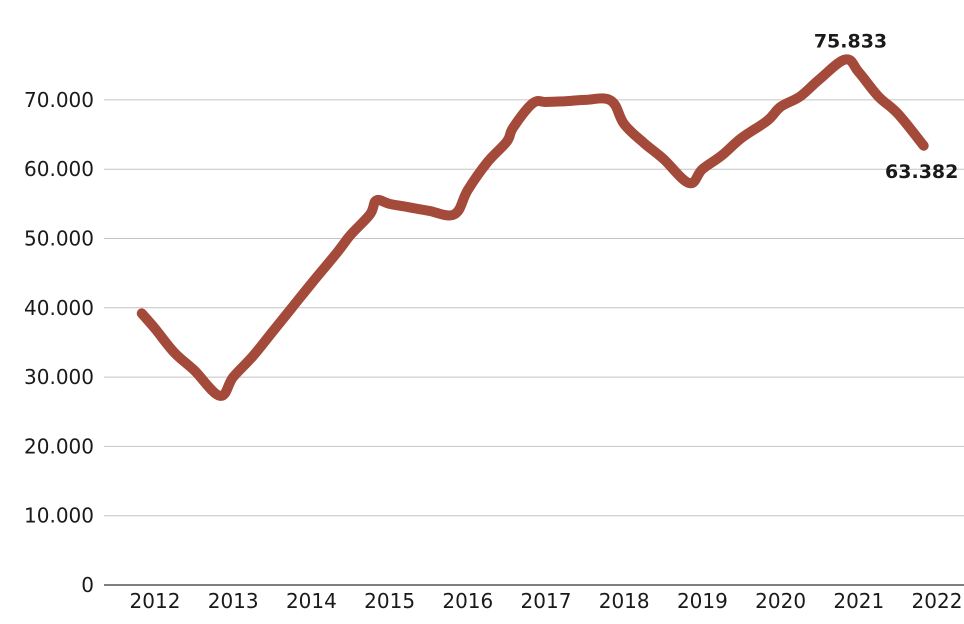 The image size is (964, 624). I want to click on annotations: 75.833 63.382, so click(886, 106).